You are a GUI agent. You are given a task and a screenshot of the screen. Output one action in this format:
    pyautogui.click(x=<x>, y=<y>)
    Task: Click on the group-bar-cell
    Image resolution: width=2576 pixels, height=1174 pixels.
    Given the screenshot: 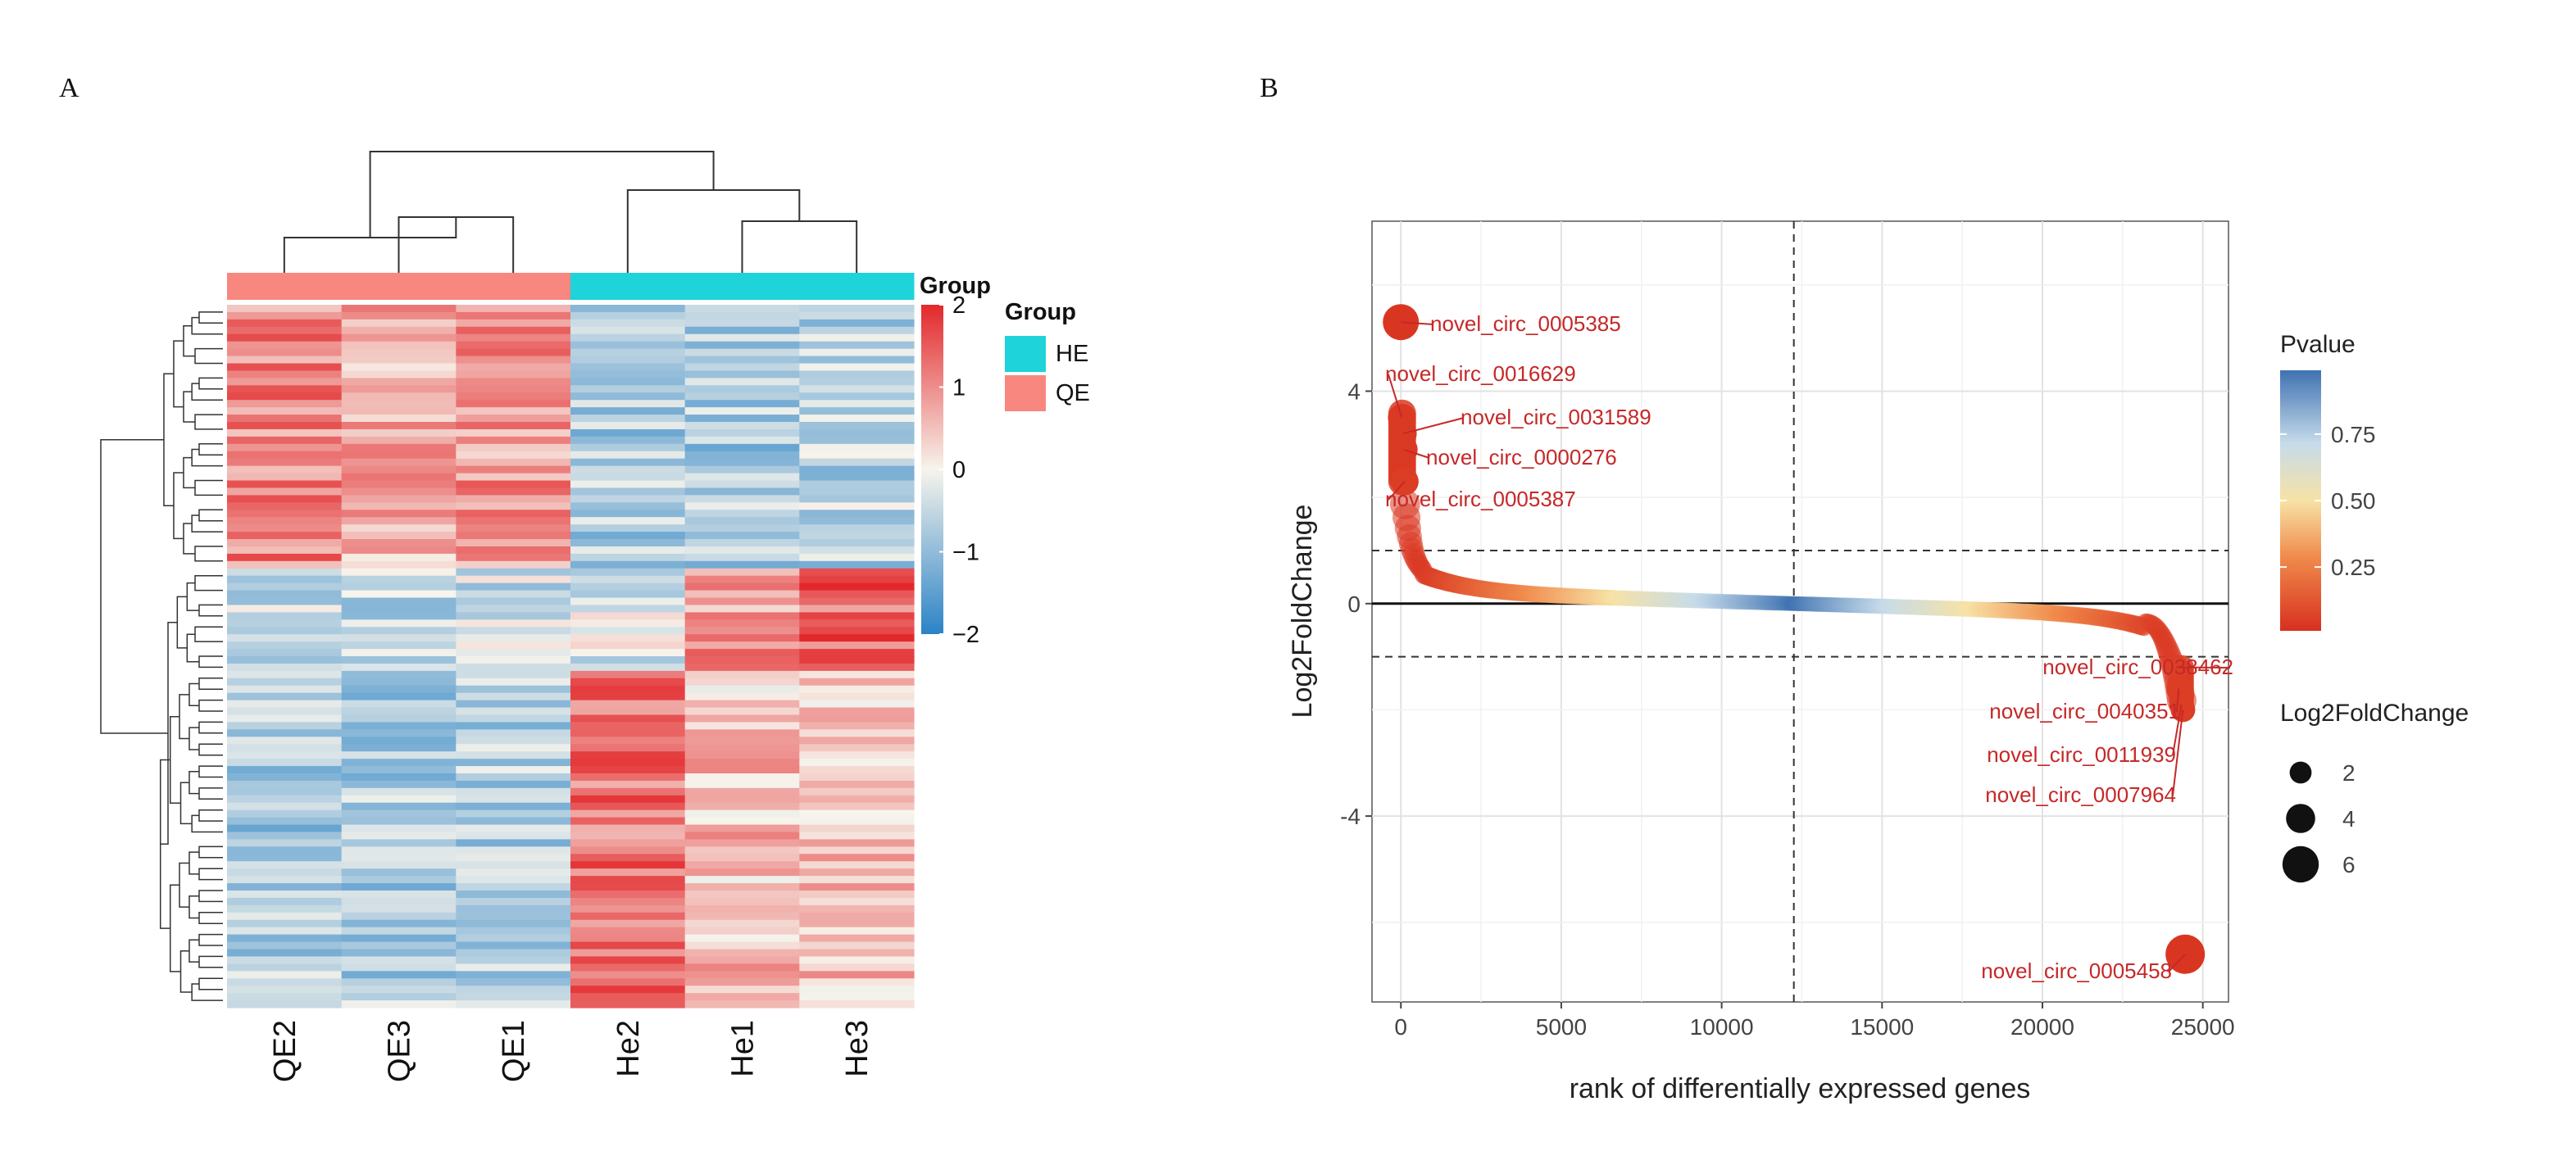 What is the action you would take?
    pyautogui.click(x=399, y=286)
    